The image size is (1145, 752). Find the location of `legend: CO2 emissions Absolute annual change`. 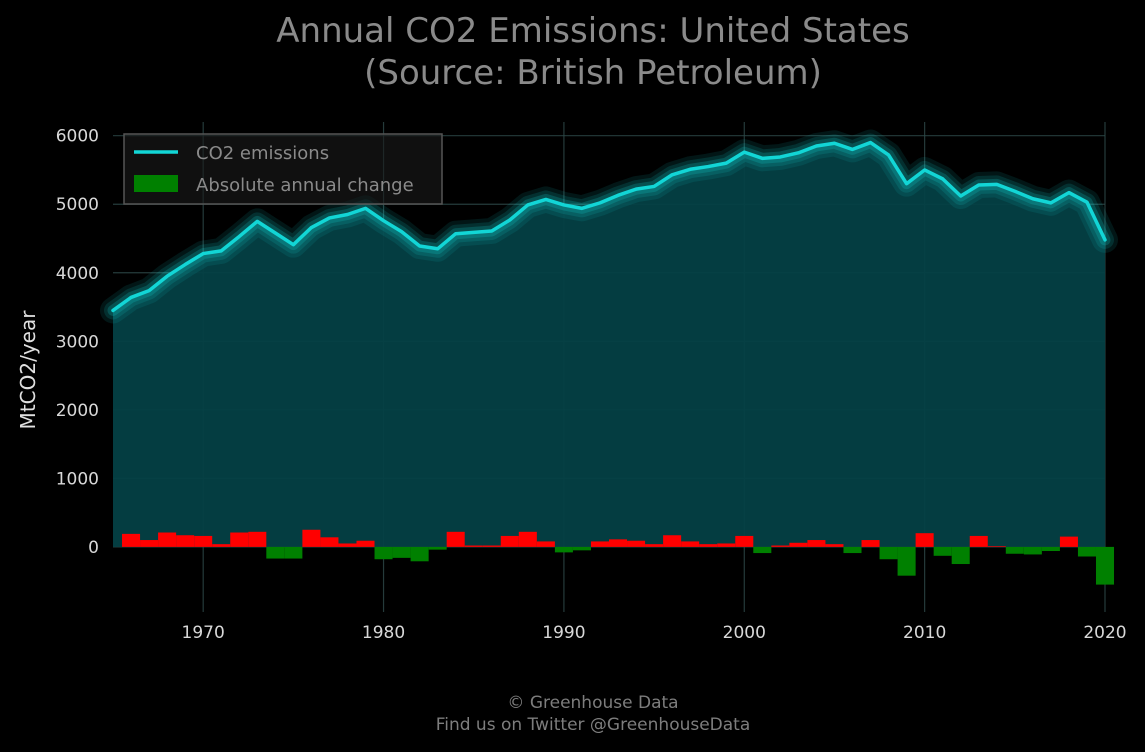

legend: CO2 emissions Absolute annual change is located at coordinates (283, 169).